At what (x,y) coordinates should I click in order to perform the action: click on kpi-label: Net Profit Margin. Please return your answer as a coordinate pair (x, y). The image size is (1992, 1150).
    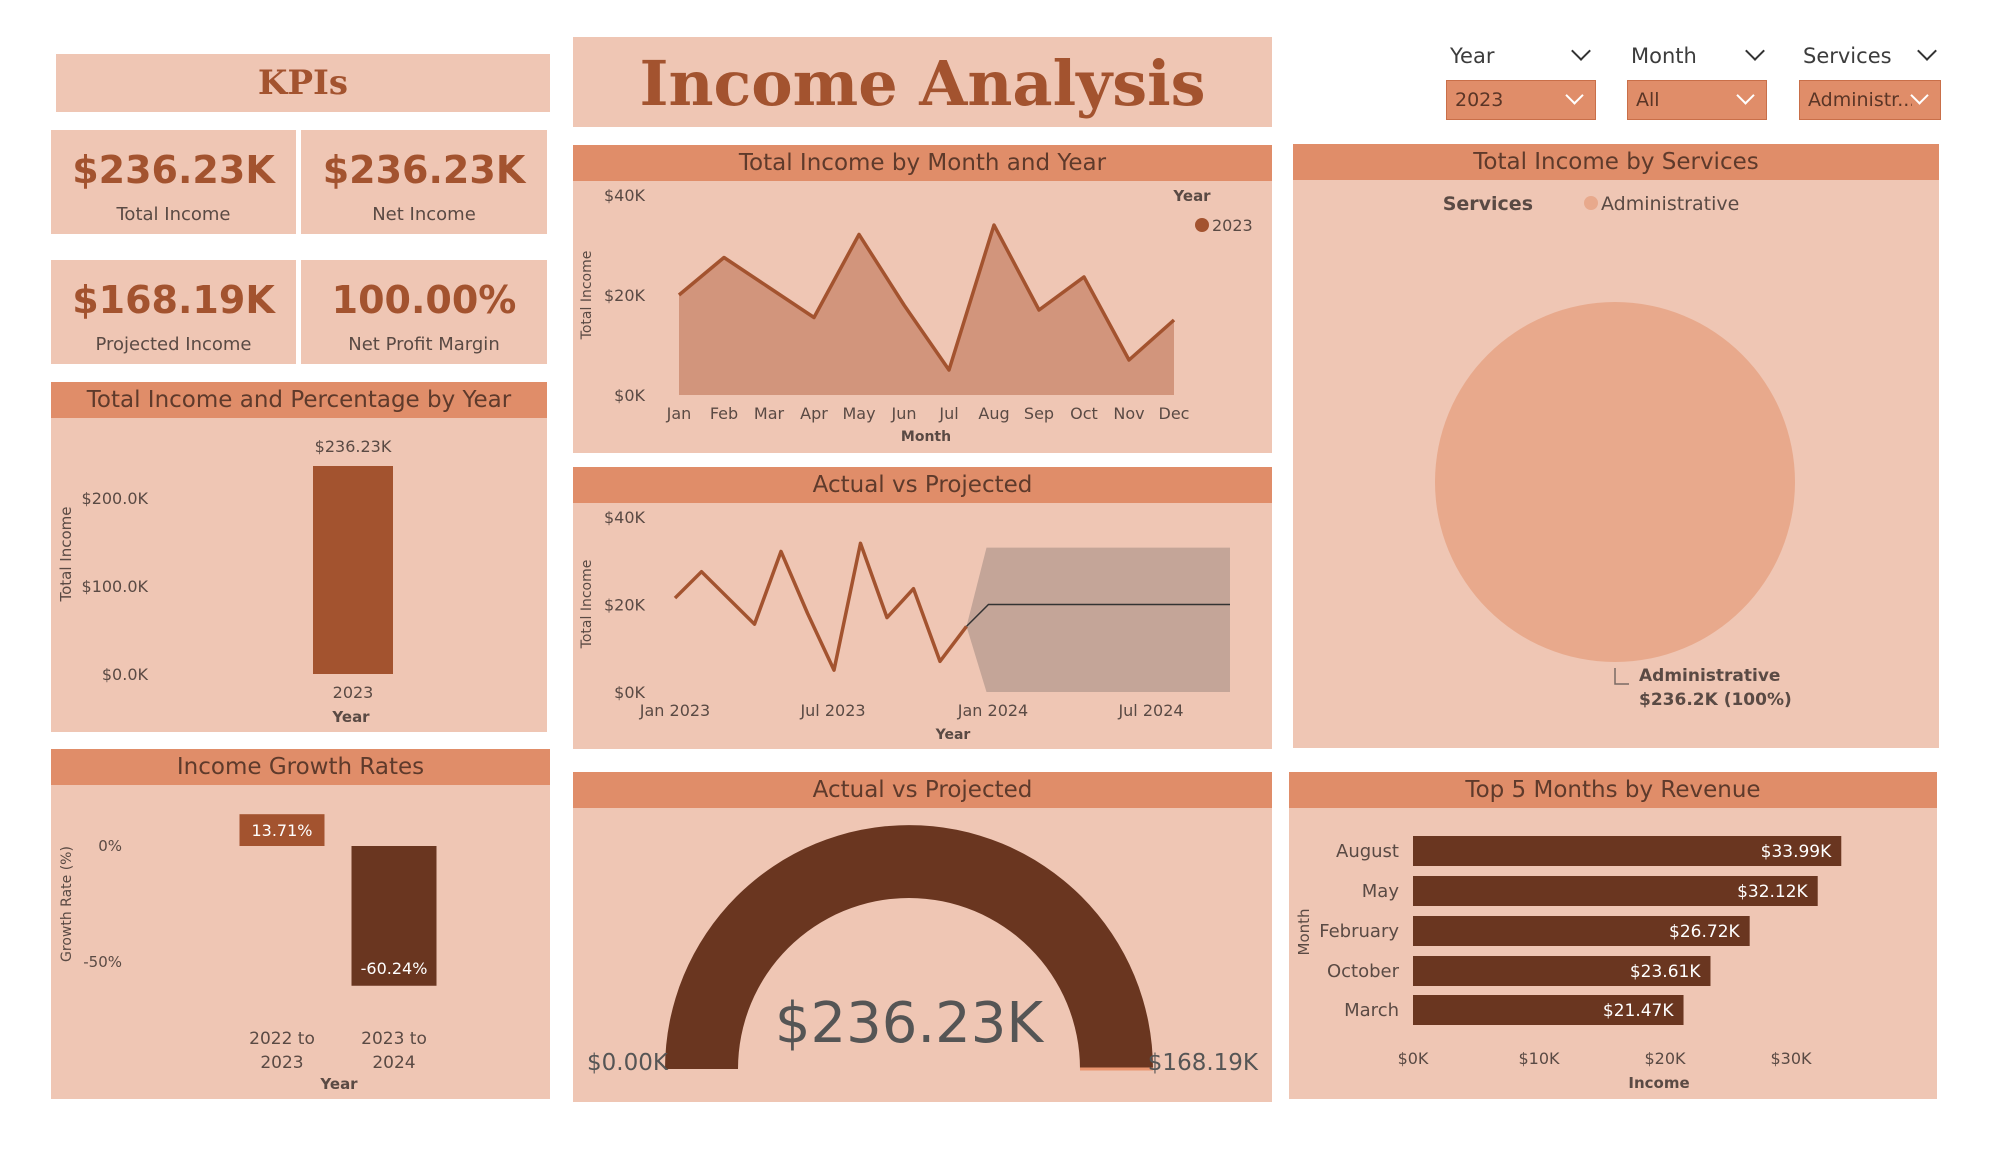
    Looking at the image, I should click on (424, 344).